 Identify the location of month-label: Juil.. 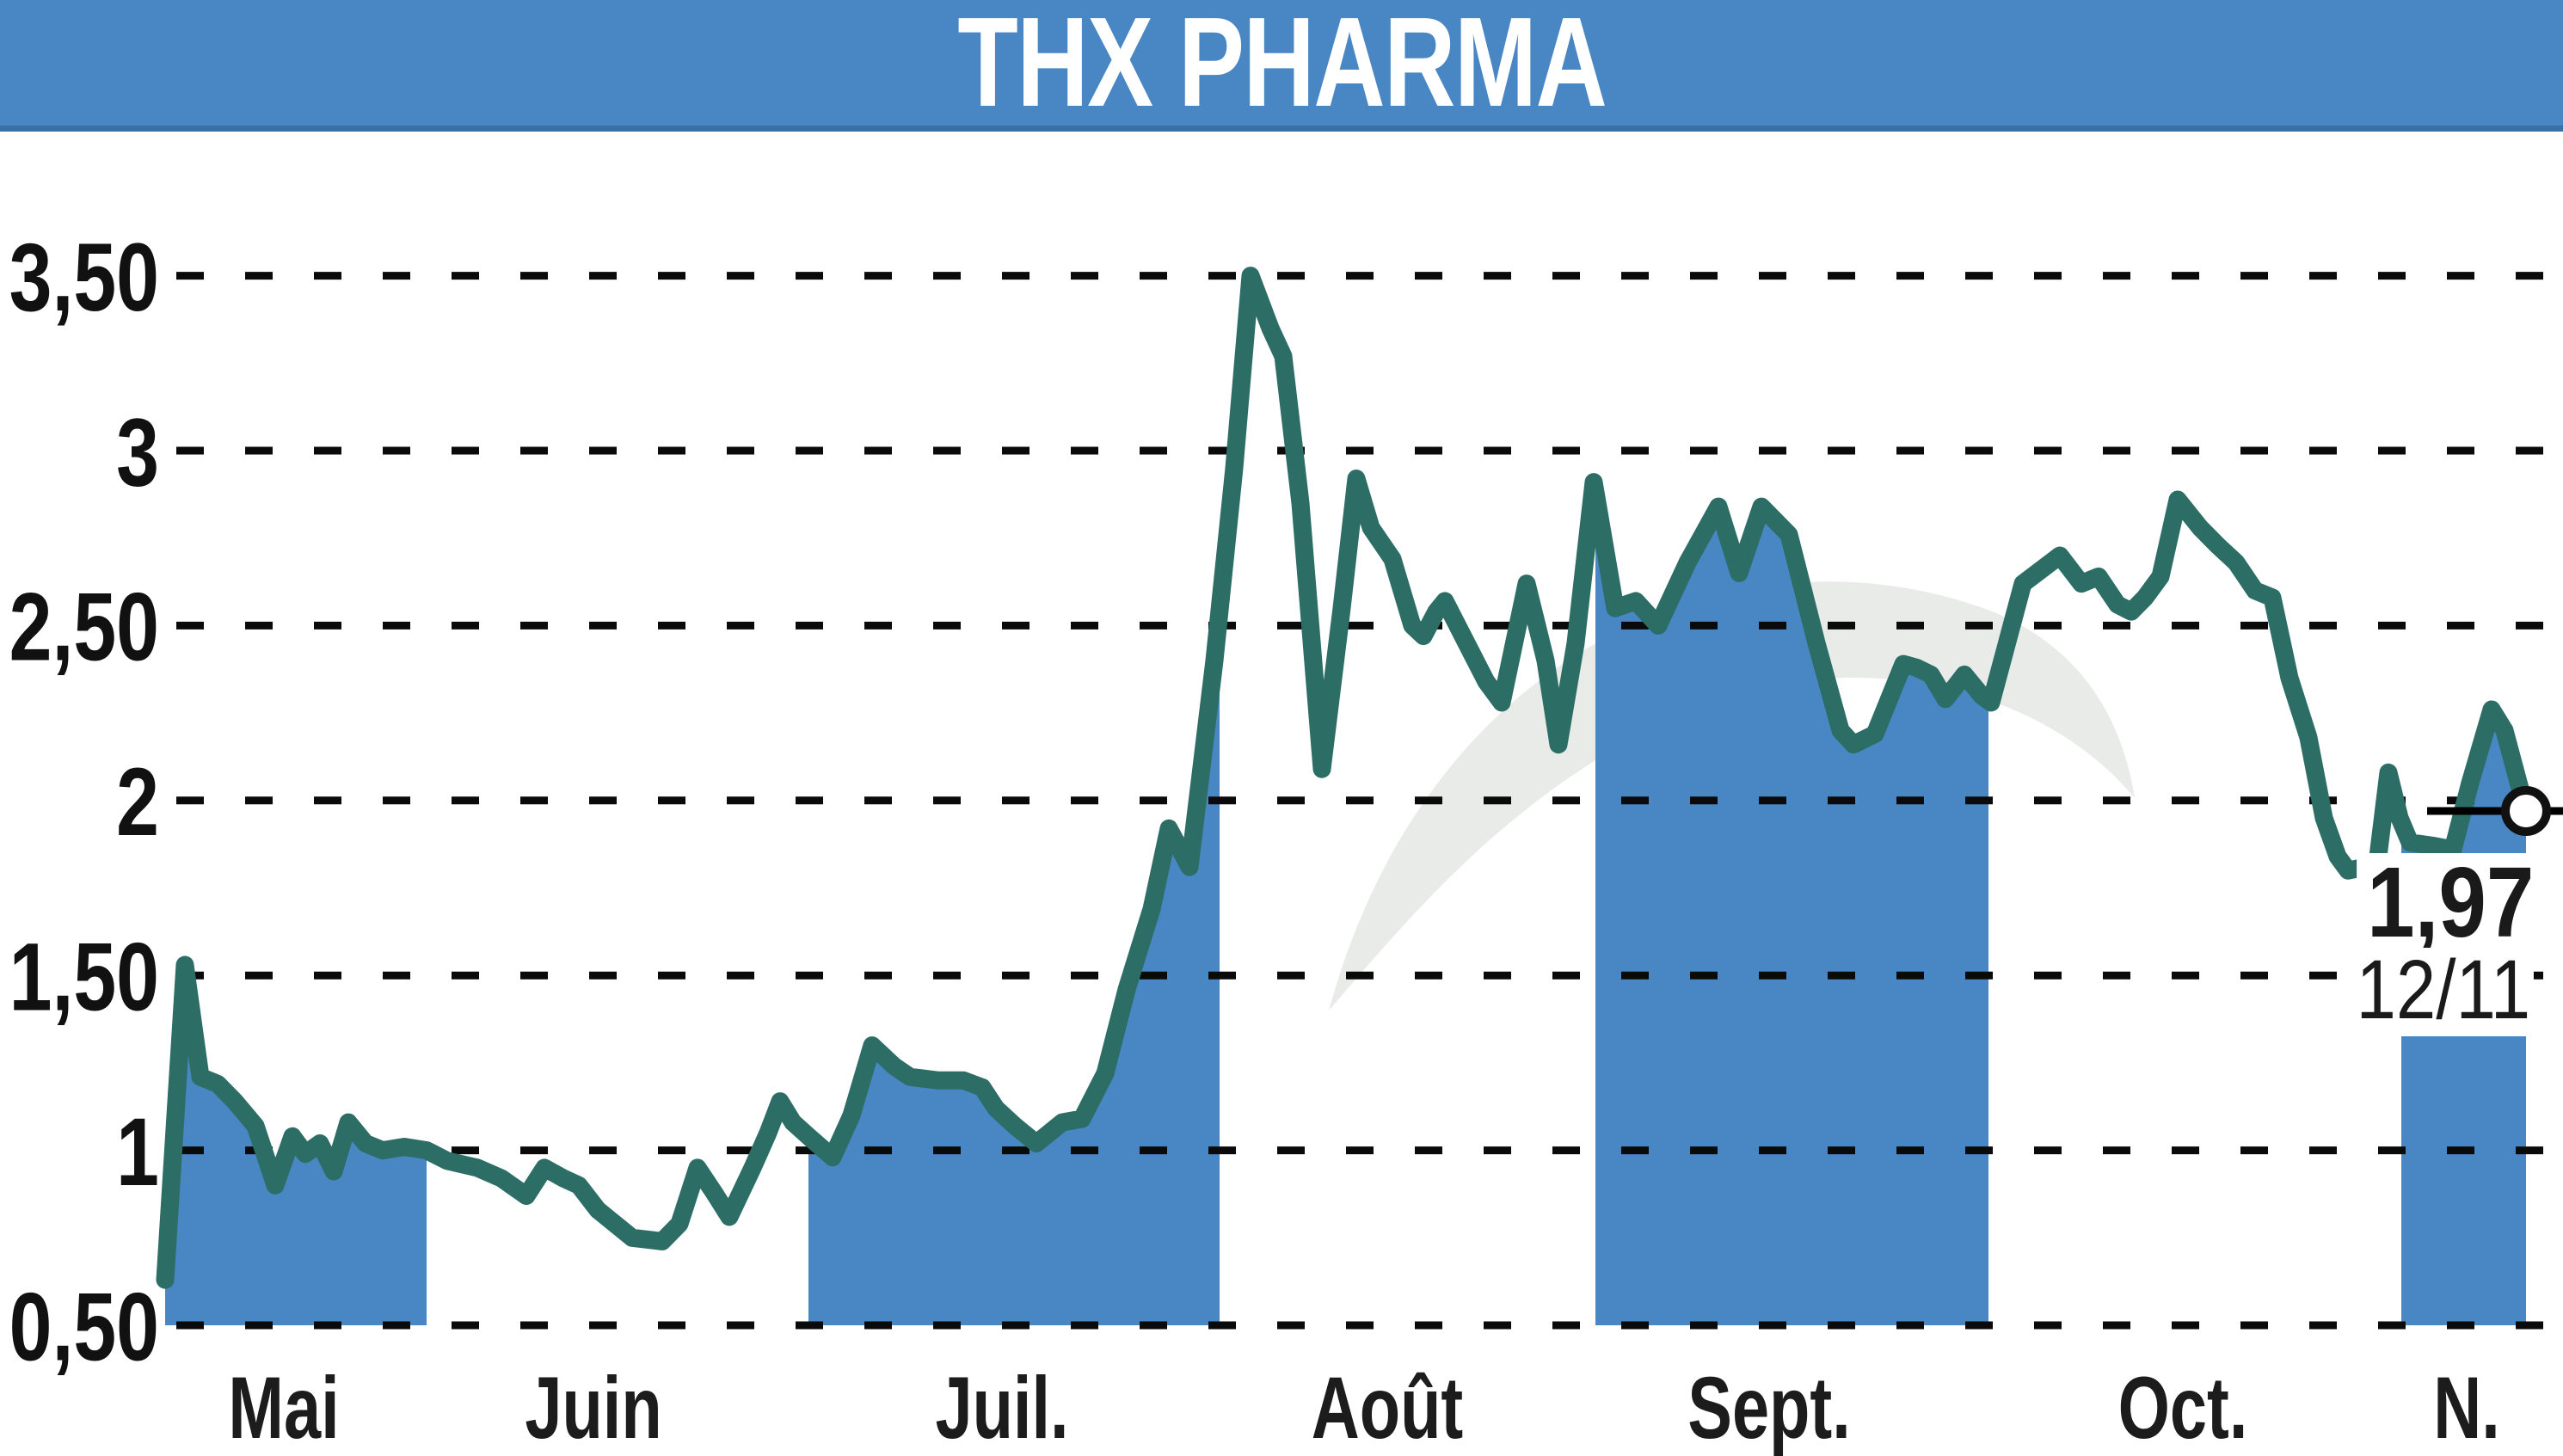
(1001, 1408).